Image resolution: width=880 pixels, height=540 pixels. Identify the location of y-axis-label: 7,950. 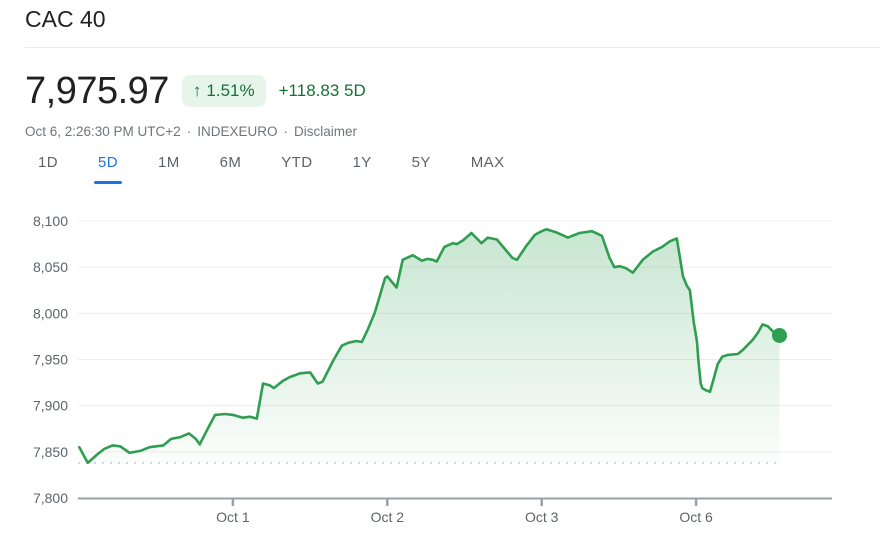
(50, 360).